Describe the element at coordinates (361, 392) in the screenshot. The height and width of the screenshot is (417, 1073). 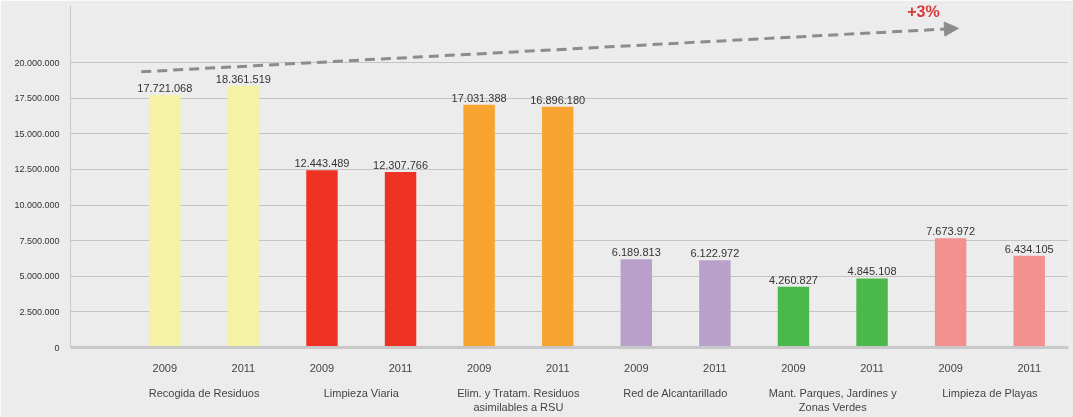
I see `x-tick-label: Limpieza Viaria` at that location.